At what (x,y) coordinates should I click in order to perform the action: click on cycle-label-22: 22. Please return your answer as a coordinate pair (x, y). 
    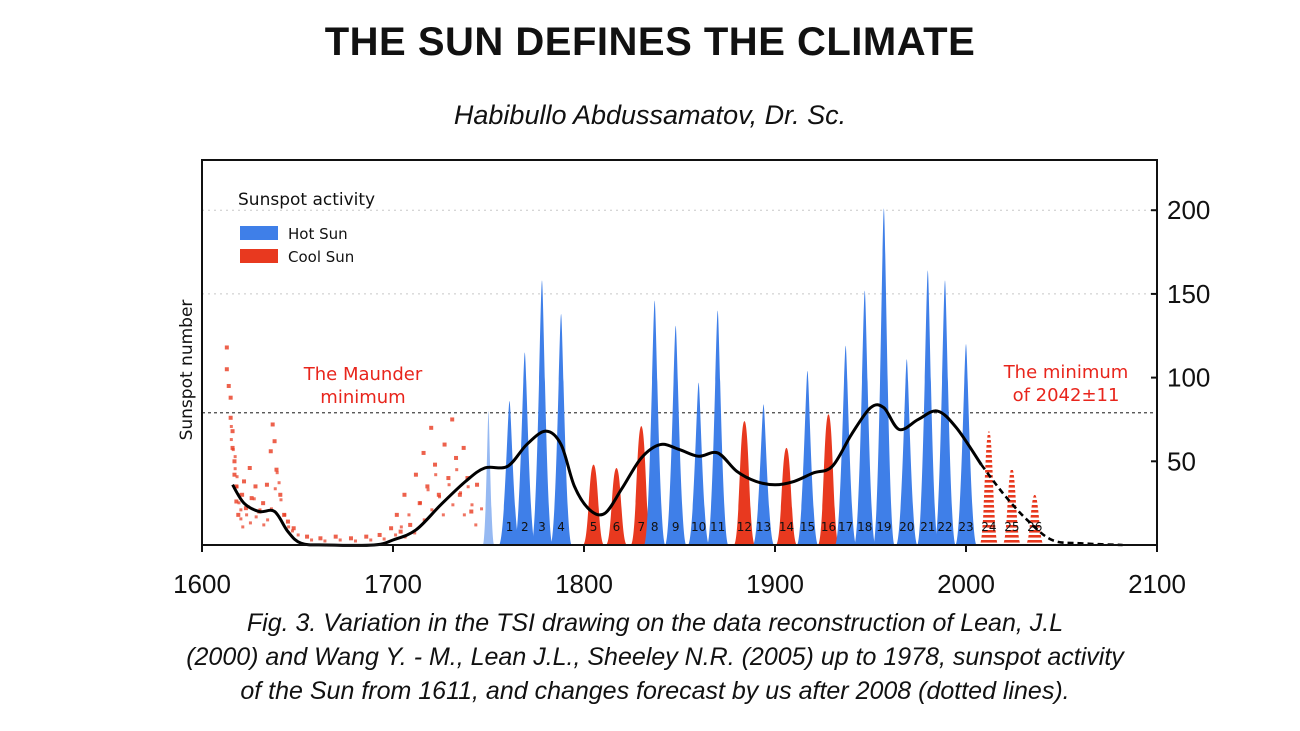
    Looking at the image, I should click on (944, 527).